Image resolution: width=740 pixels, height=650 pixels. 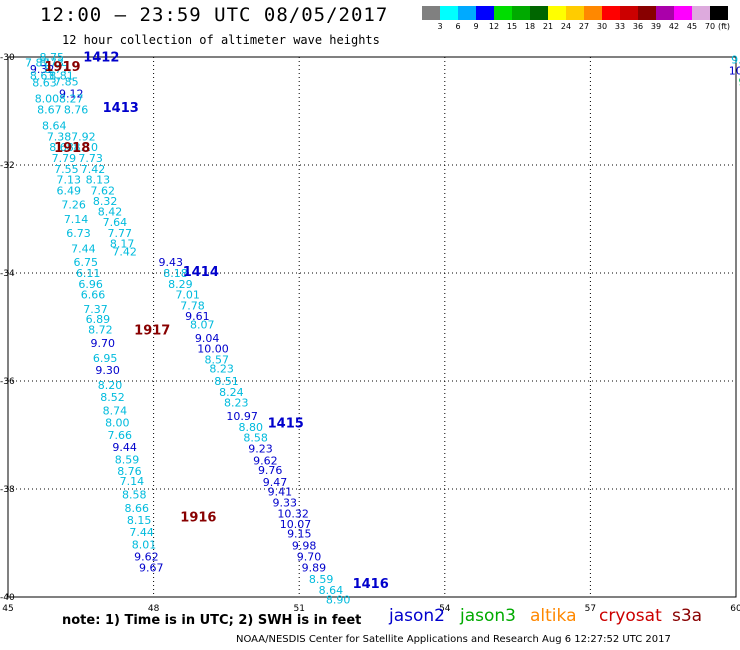 I want to click on wave-height-label: 9.43, so click(x=170, y=262).